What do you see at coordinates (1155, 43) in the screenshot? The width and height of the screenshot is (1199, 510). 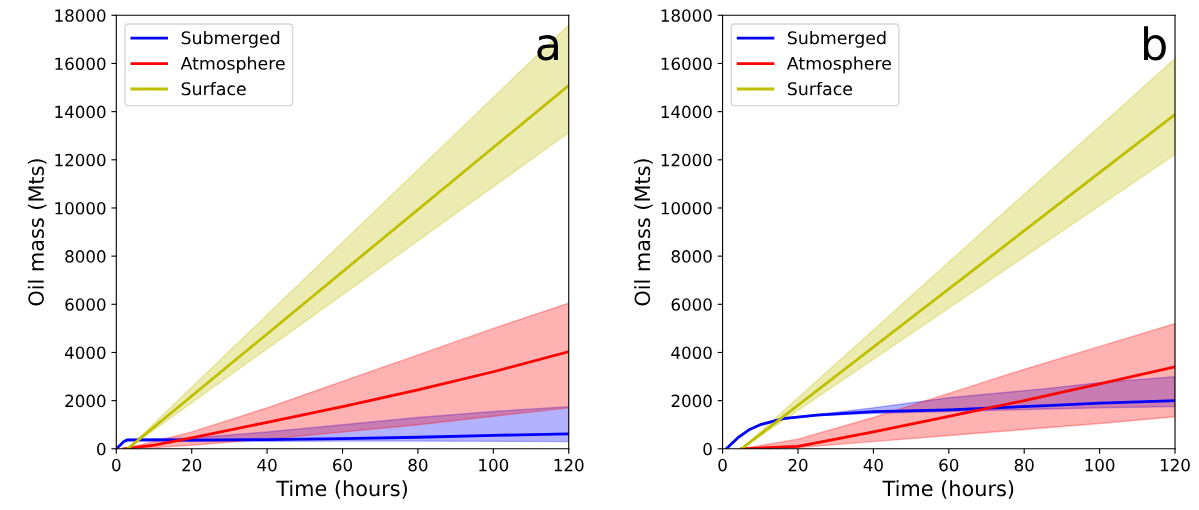 I see `annotation: b` at bounding box center [1155, 43].